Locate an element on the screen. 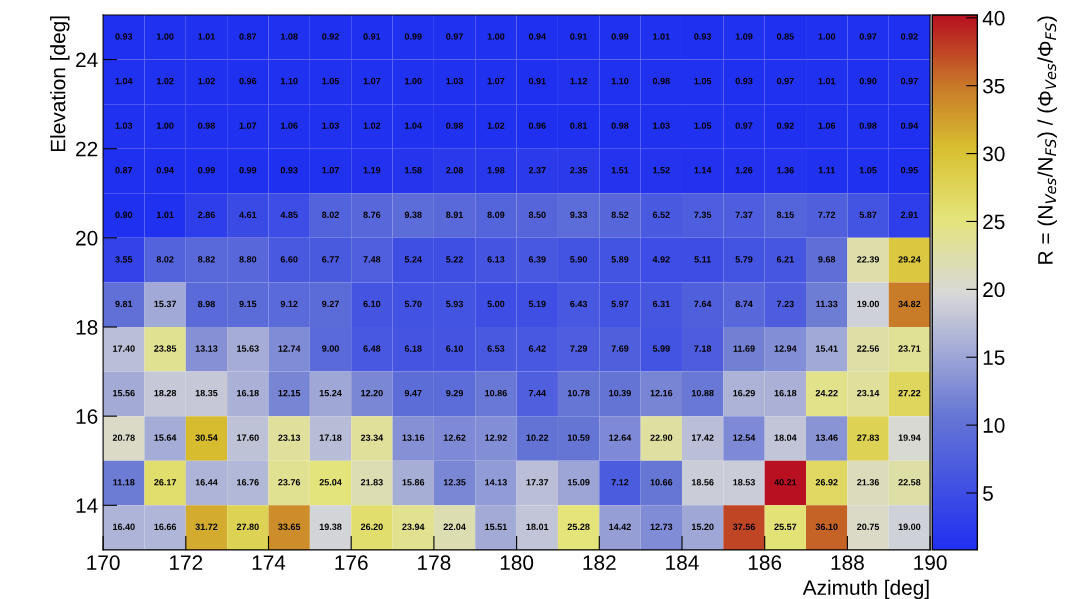 The height and width of the screenshot is (599, 1074). data-label: 7.29 is located at coordinates (579, 348).